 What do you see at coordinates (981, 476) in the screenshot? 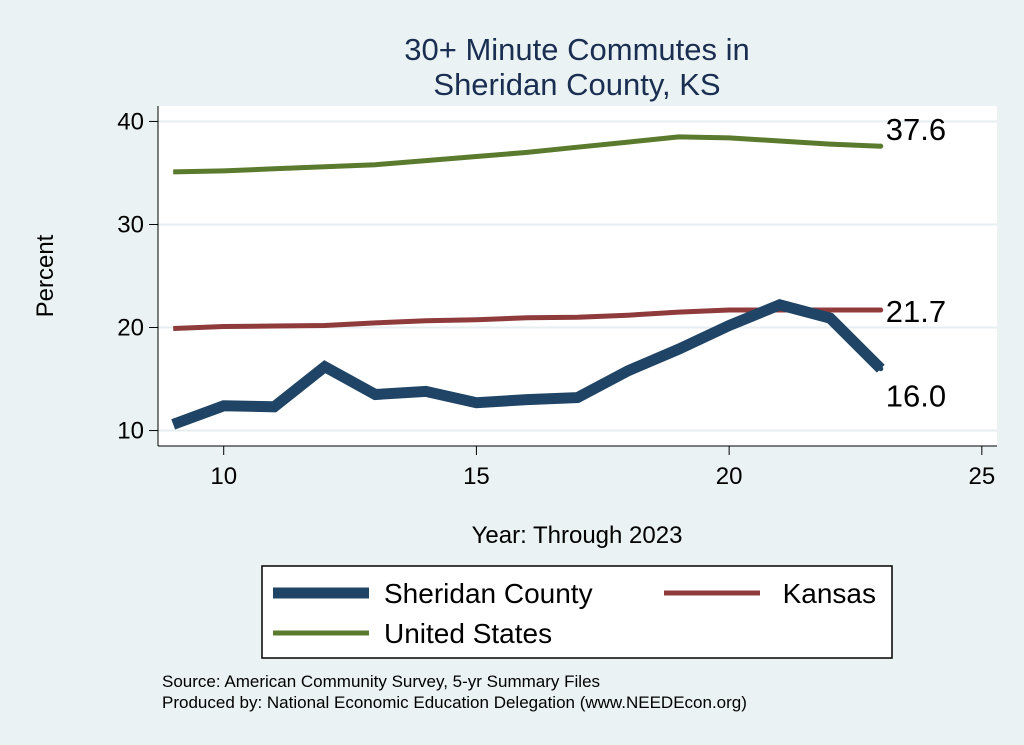
I see `x-tick-label-25: 25` at bounding box center [981, 476].